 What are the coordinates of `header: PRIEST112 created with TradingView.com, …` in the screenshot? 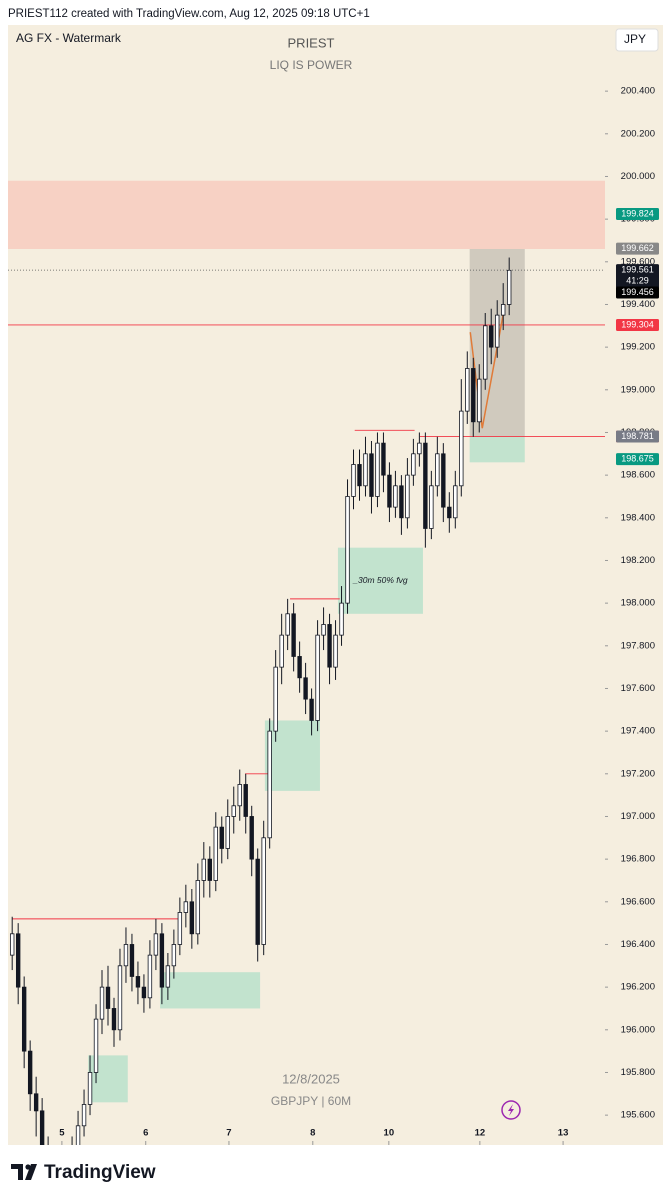 It's located at (189, 14).